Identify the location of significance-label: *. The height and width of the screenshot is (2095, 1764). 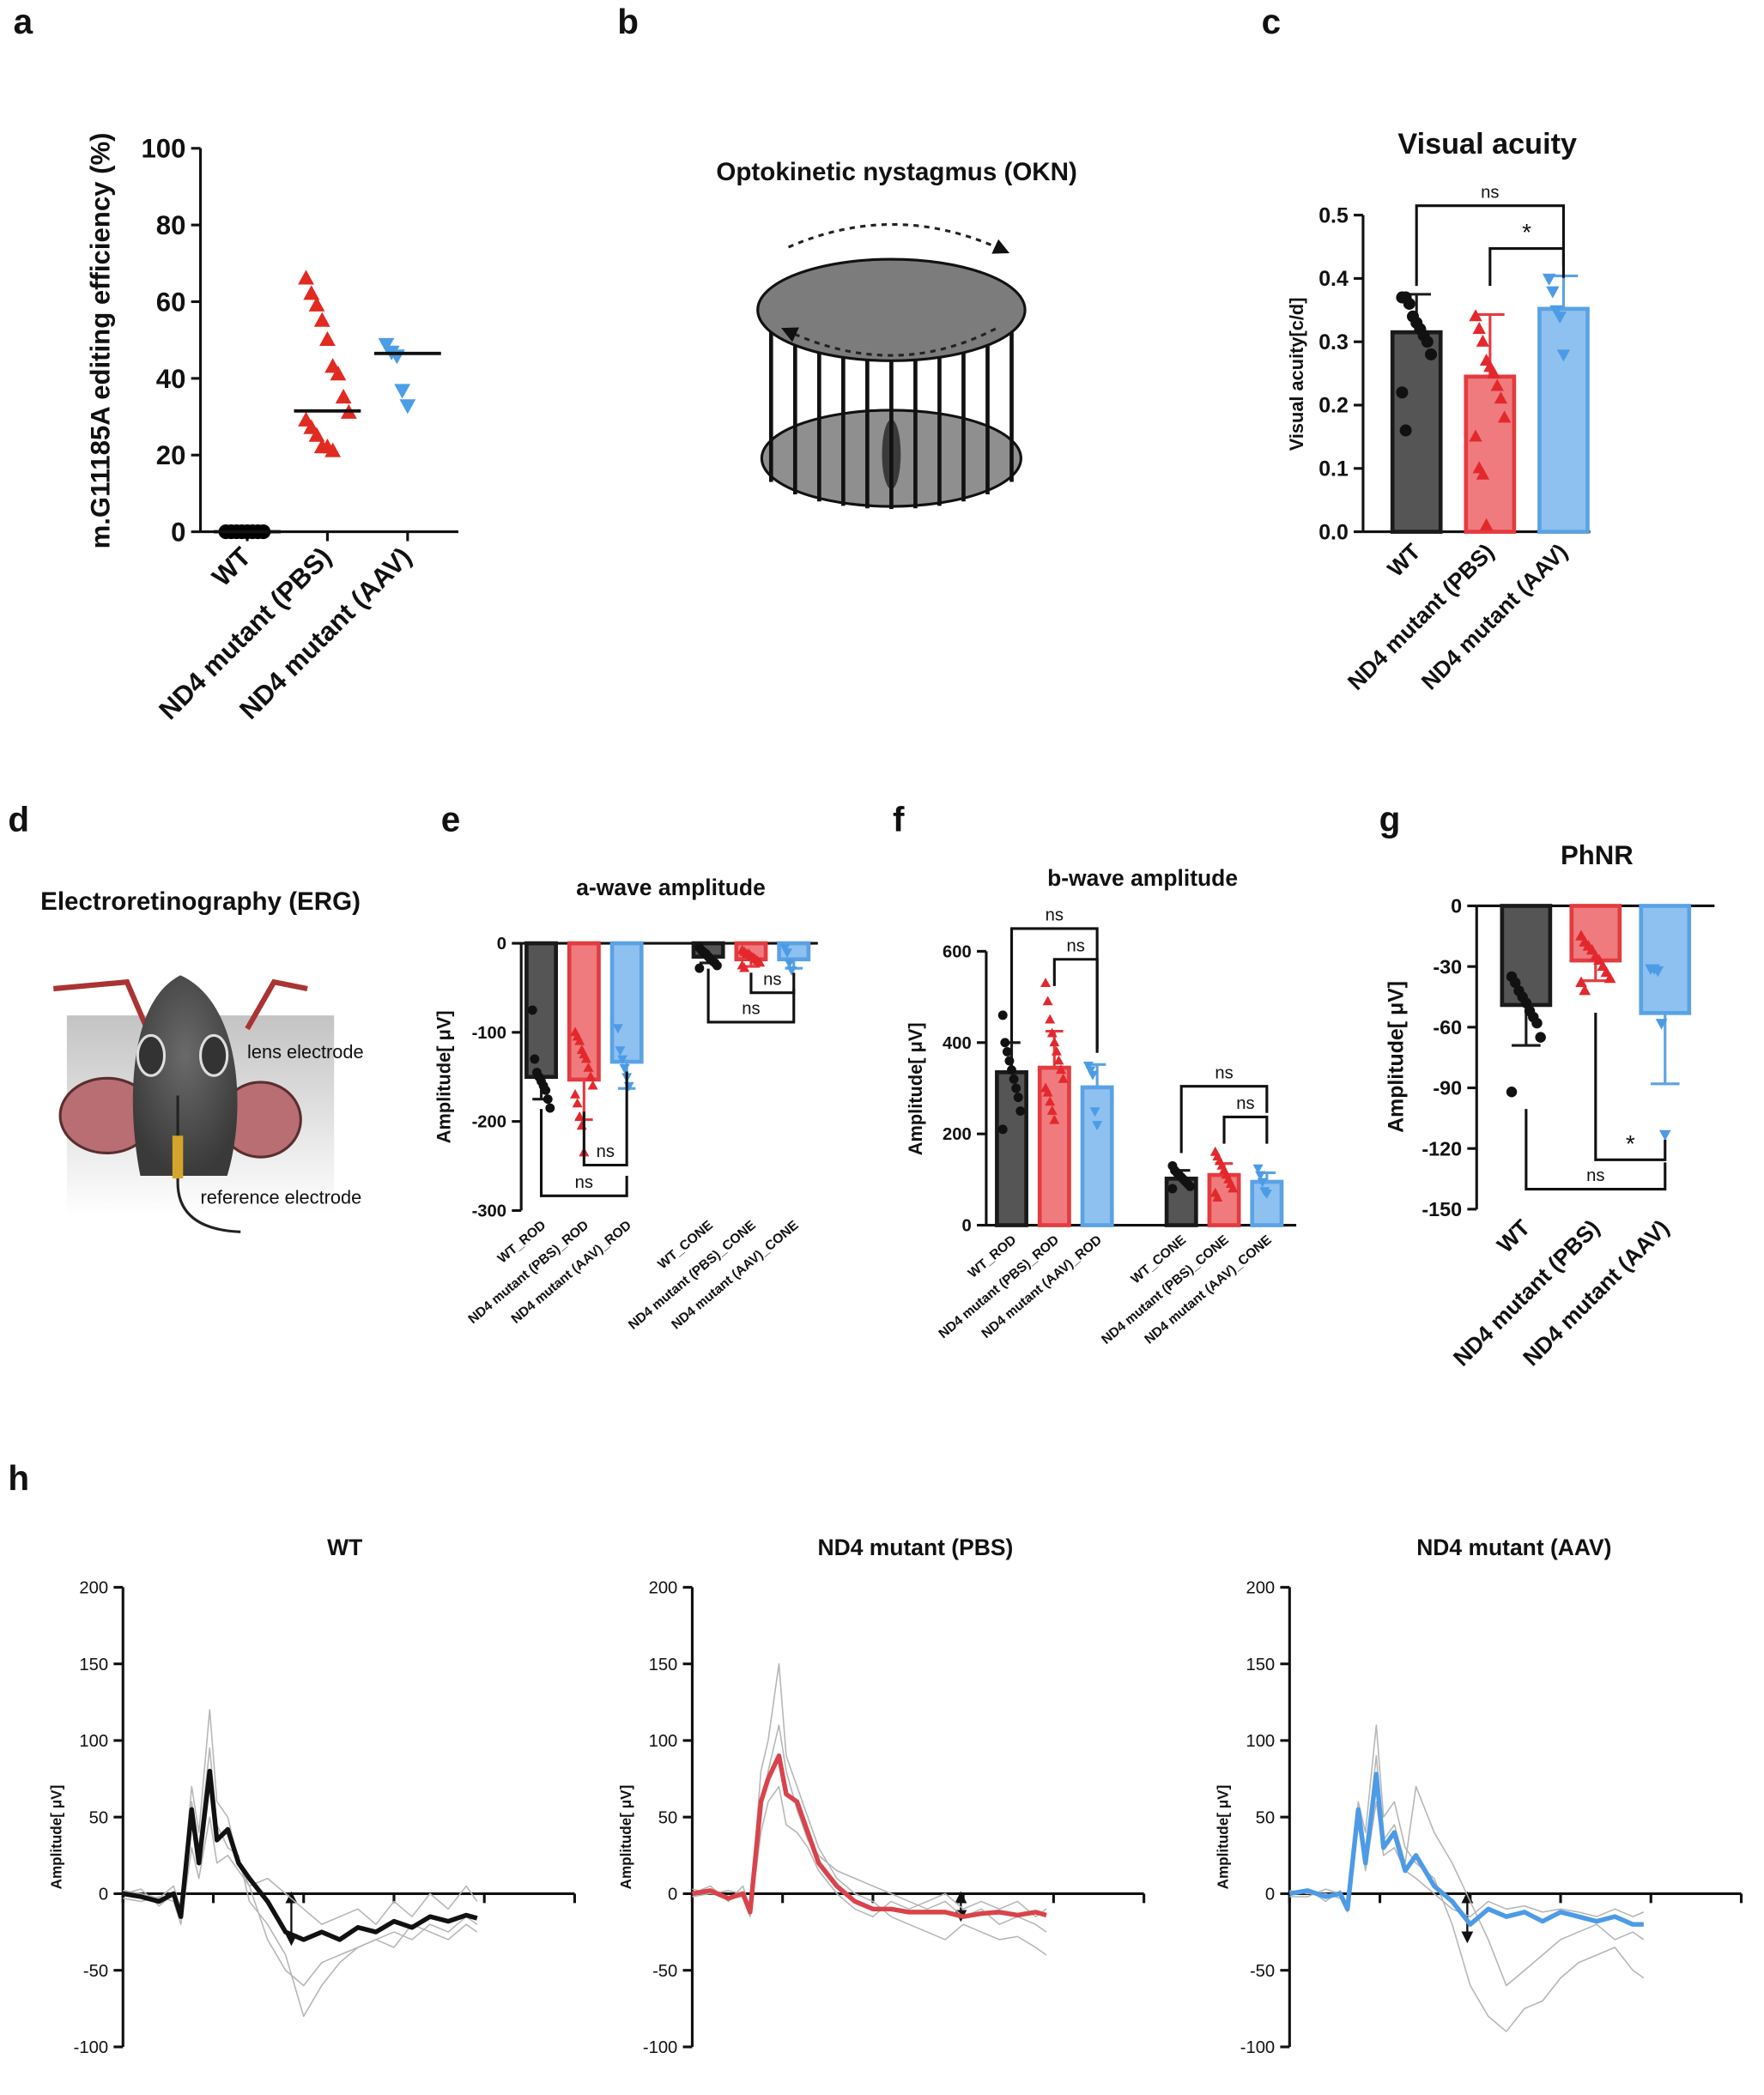
(1526, 232).